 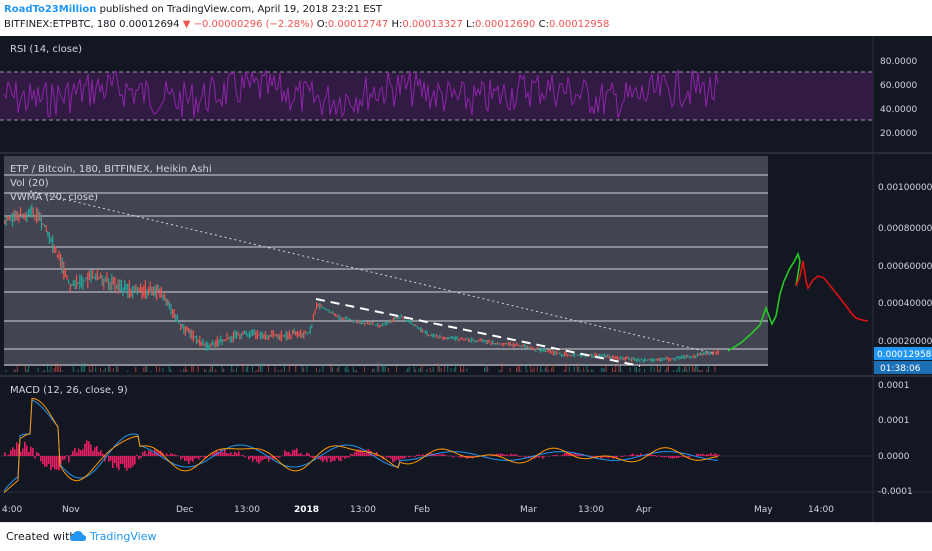 I want to click on tradingview-link: TradingView, so click(x=123, y=536).